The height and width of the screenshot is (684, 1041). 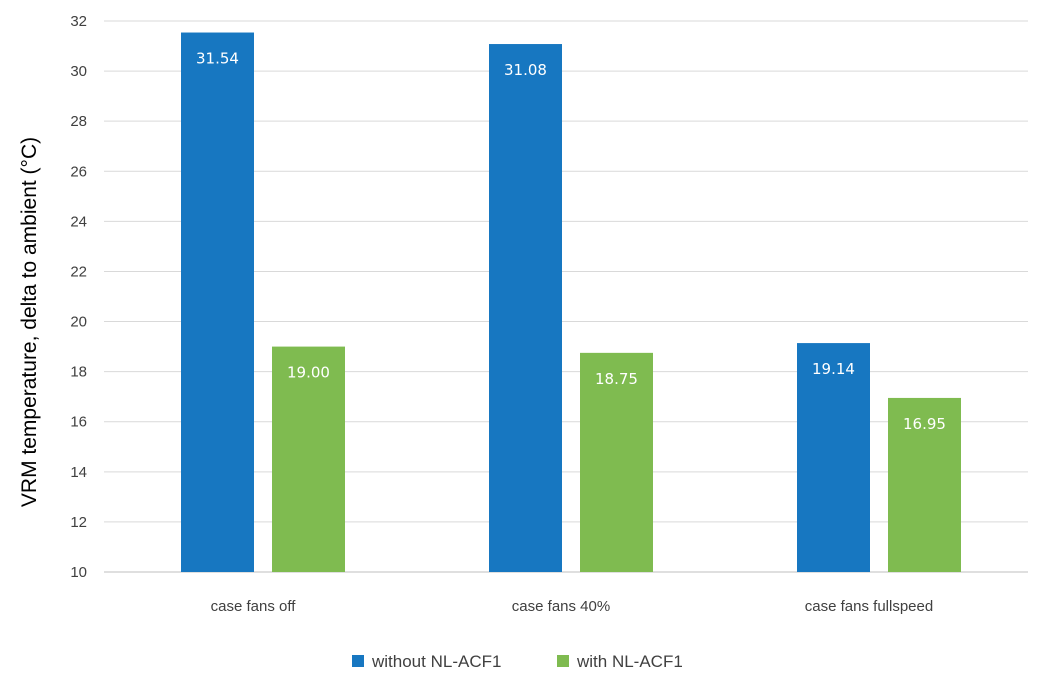 I want to click on y-tick-label-24: 24, so click(x=78, y=221).